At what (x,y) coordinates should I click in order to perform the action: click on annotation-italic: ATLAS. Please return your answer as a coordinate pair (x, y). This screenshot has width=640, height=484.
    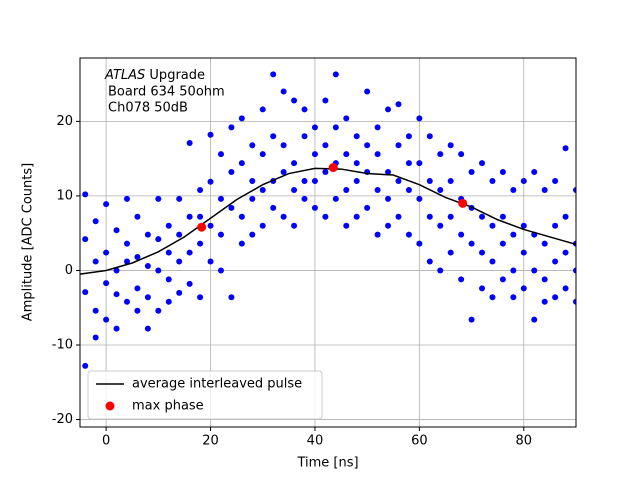
    Looking at the image, I should click on (124, 75).